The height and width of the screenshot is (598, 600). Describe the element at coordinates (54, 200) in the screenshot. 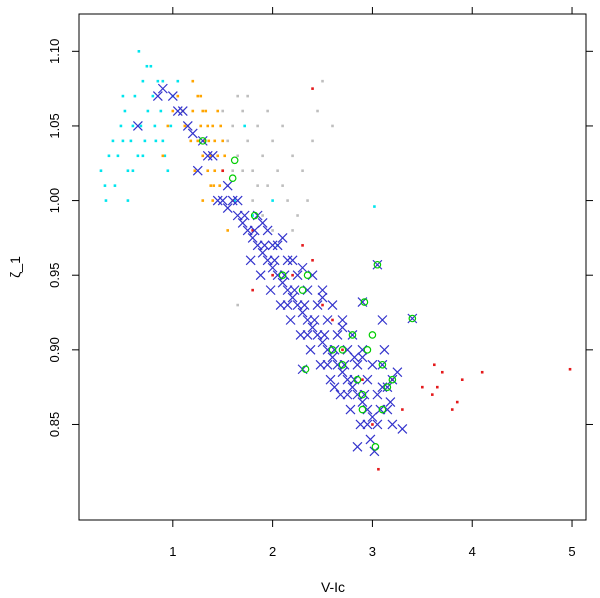

I see `y-tick-label: 1.00` at that location.